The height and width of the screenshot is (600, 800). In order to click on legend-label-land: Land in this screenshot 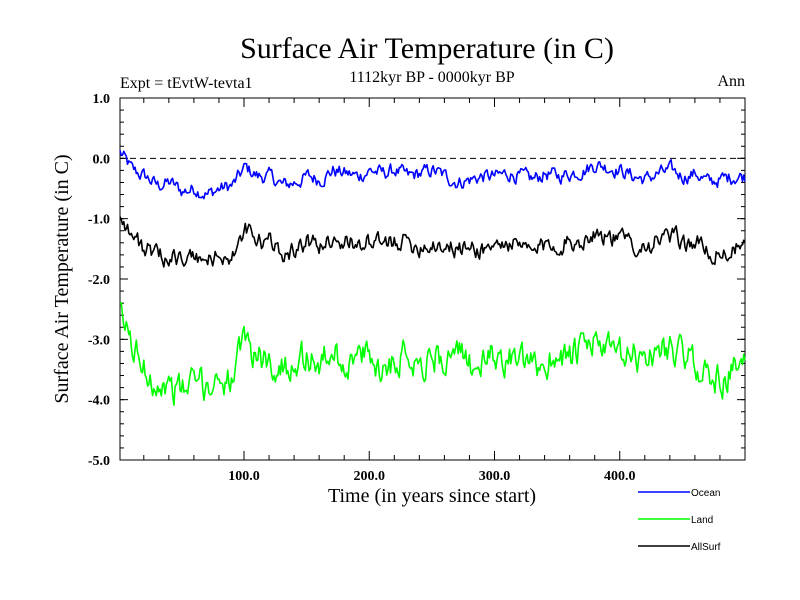, I will do `click(702, 520)`.